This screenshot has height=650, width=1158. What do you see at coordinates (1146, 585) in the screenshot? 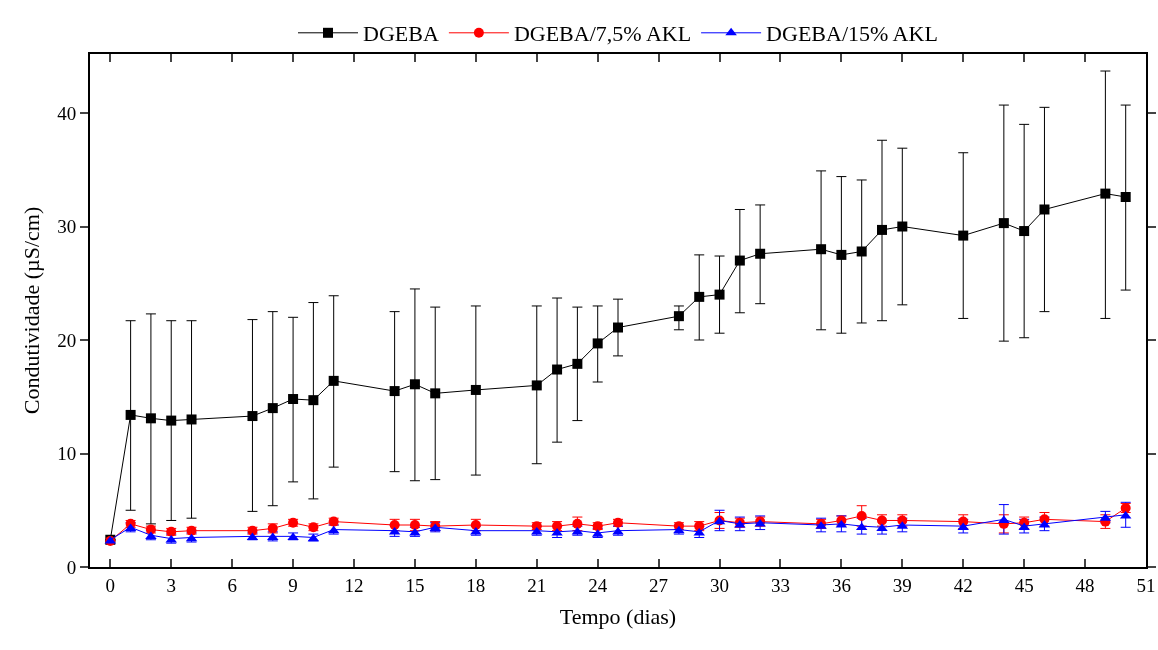
I see `x-tick-label: 51` at bounding box center [1146, 585].